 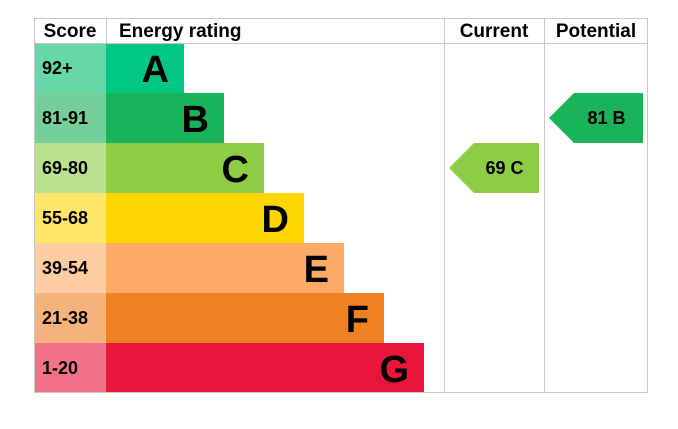 I want to click on rating-bar-e, so click(x=225, y=268).